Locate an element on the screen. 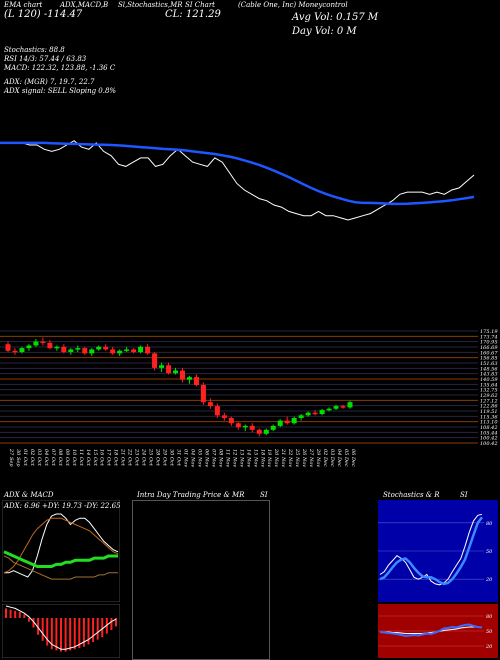 The height and width of the screenshot is (660, 500). price-tick-label: 119.51 is located at coordinates (489, 412).